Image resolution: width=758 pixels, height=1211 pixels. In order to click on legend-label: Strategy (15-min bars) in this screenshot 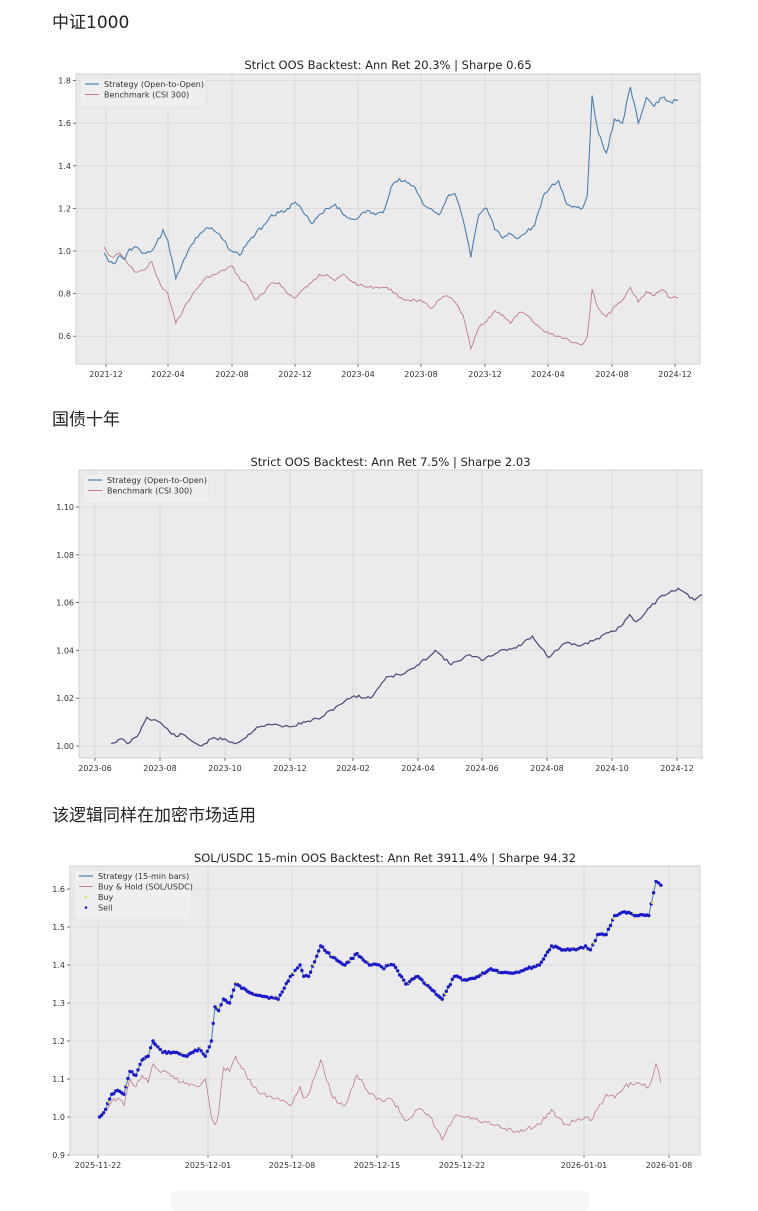, I will do `click(143, 876)`.